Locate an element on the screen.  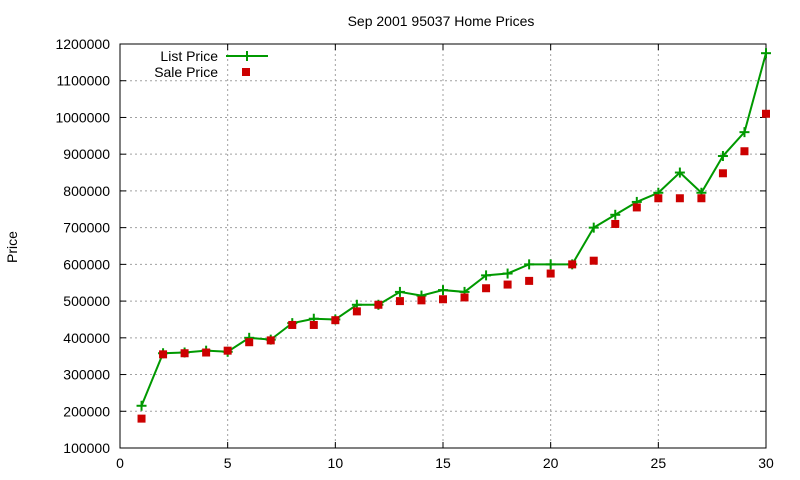
x-tick-label: 15 is located at coordinates (443, 463).